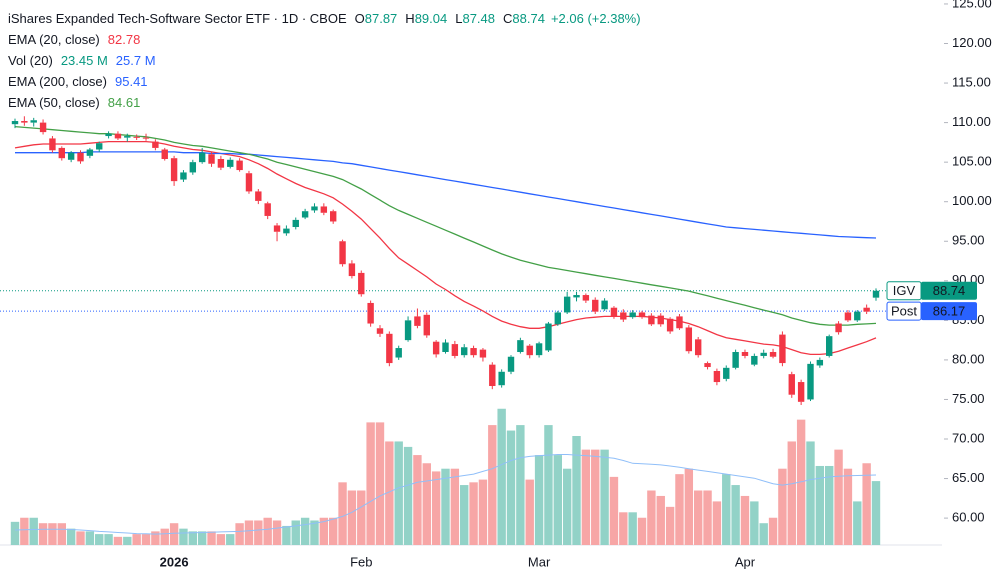  I want to click on y-tick-label: 100.00, so click(972, 200).